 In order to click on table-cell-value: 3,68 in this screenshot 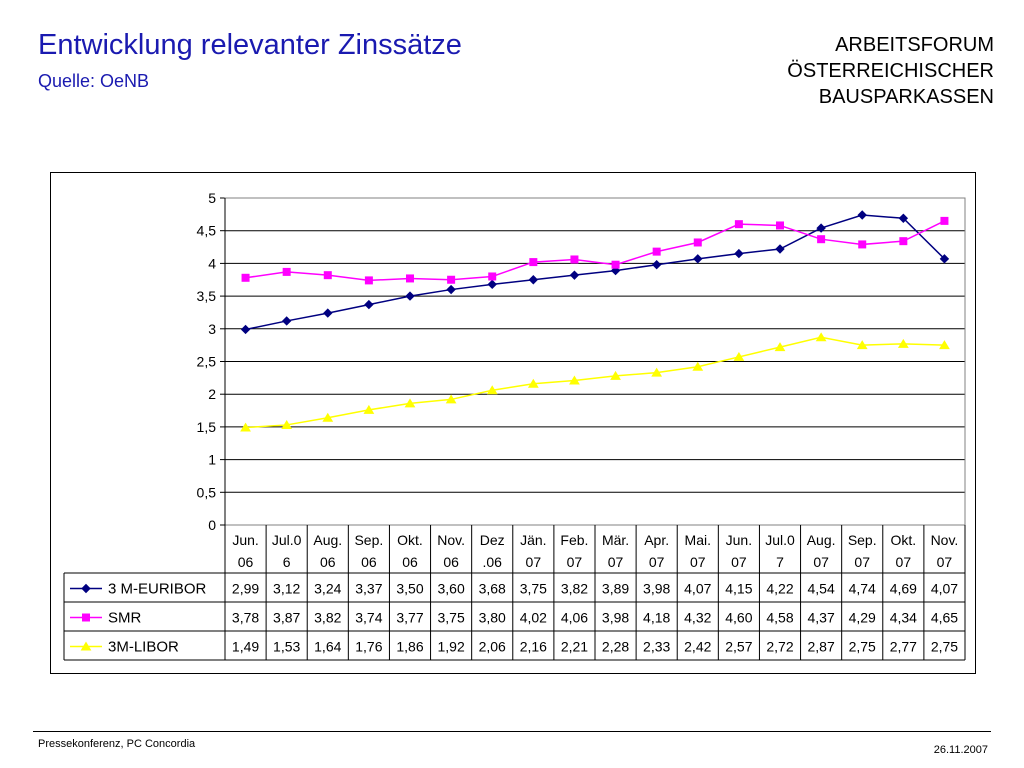, I will do `click(492, 589)`.